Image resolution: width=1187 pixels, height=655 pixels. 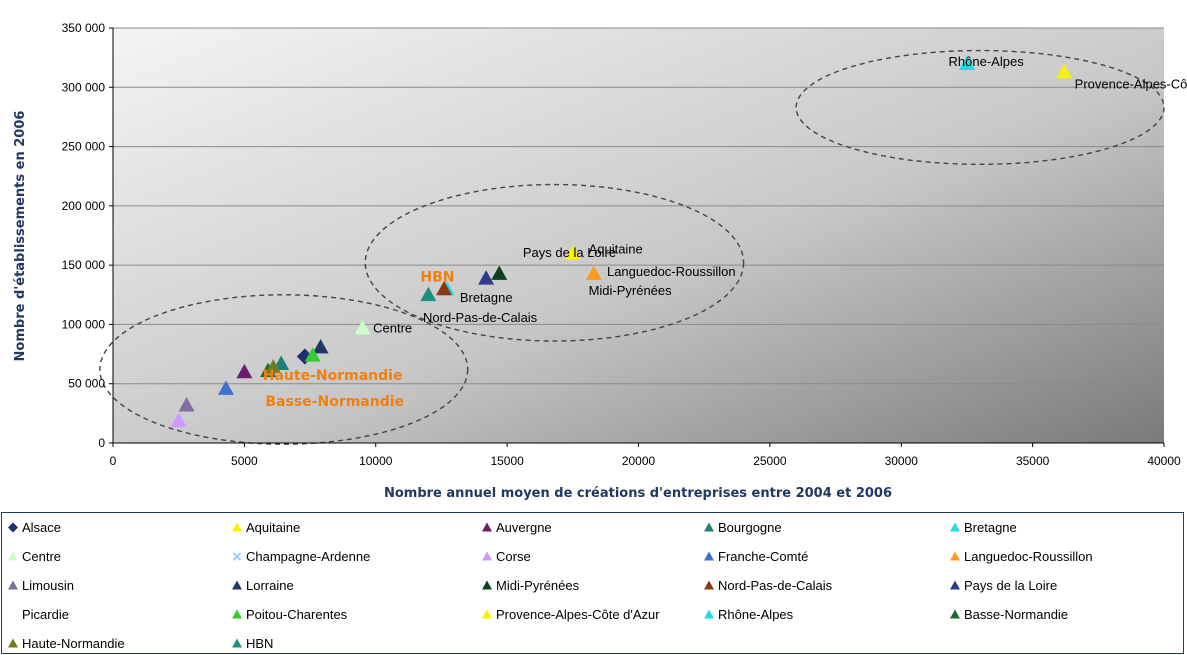 What do you see at coordinates (333, 376) in the screenshot?
I see `point-label: Haute-Normandie` at bounding box center [333, 376].